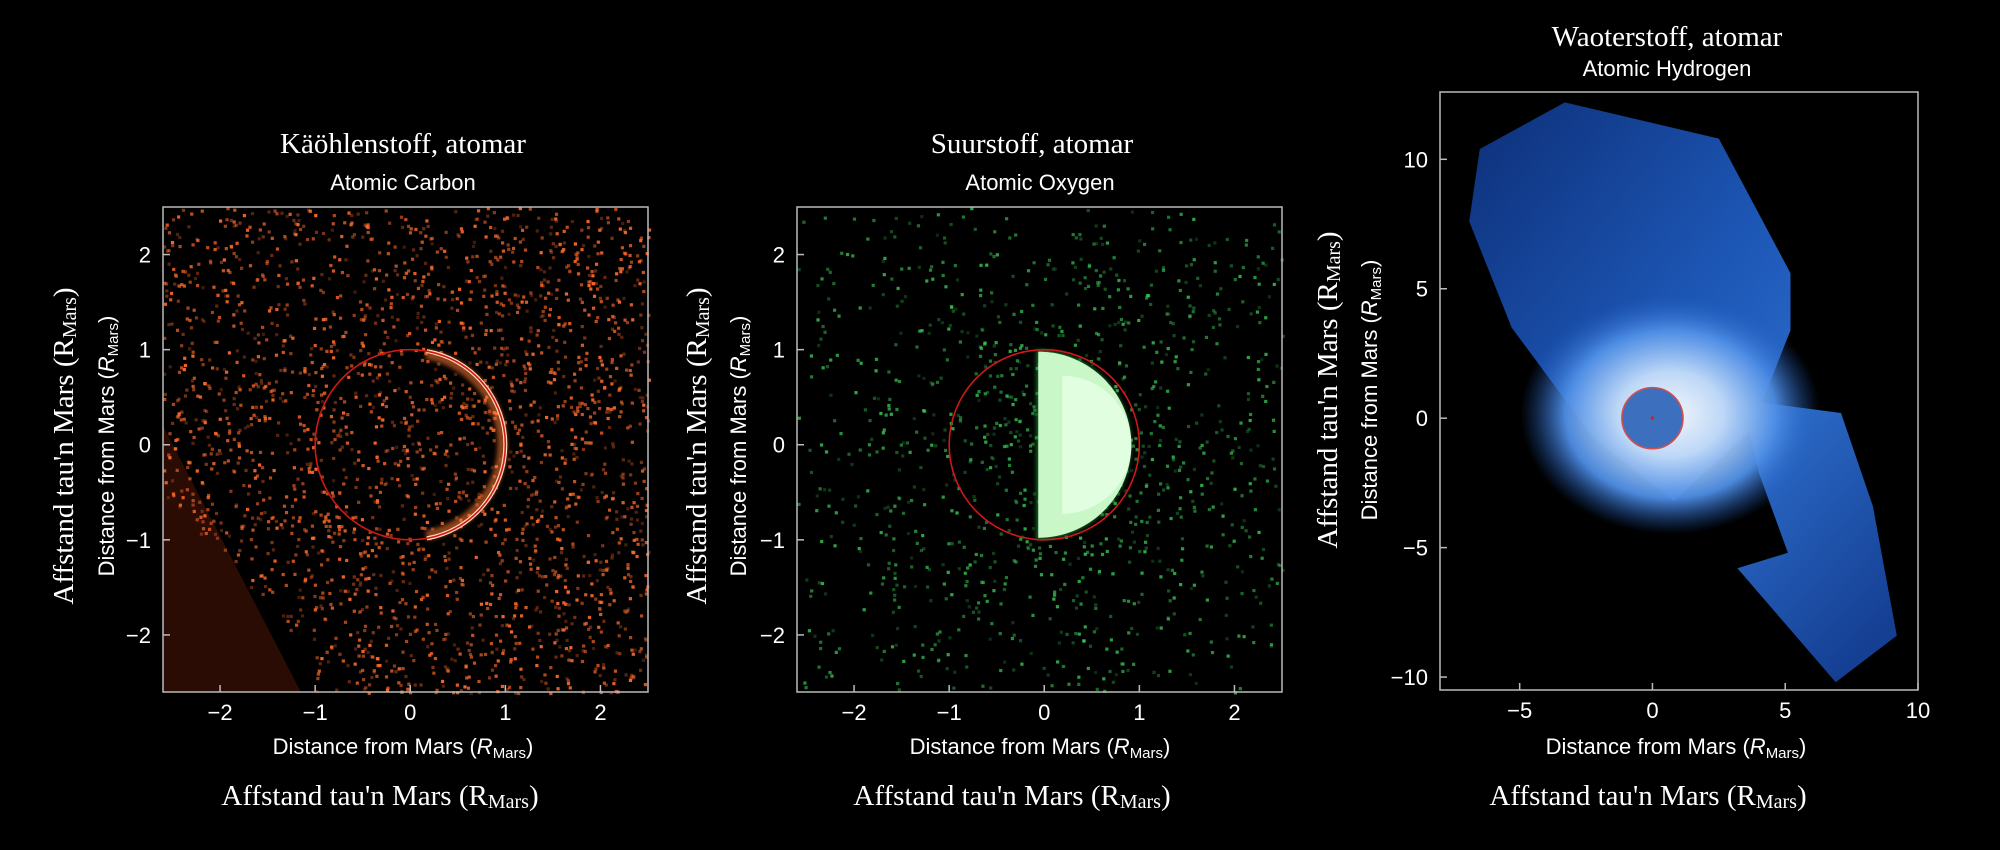  What do you see at coordinates (1044, 712) in the screenshot?
I see `x-tick-label: 0` at bounding box center [1044, 712].